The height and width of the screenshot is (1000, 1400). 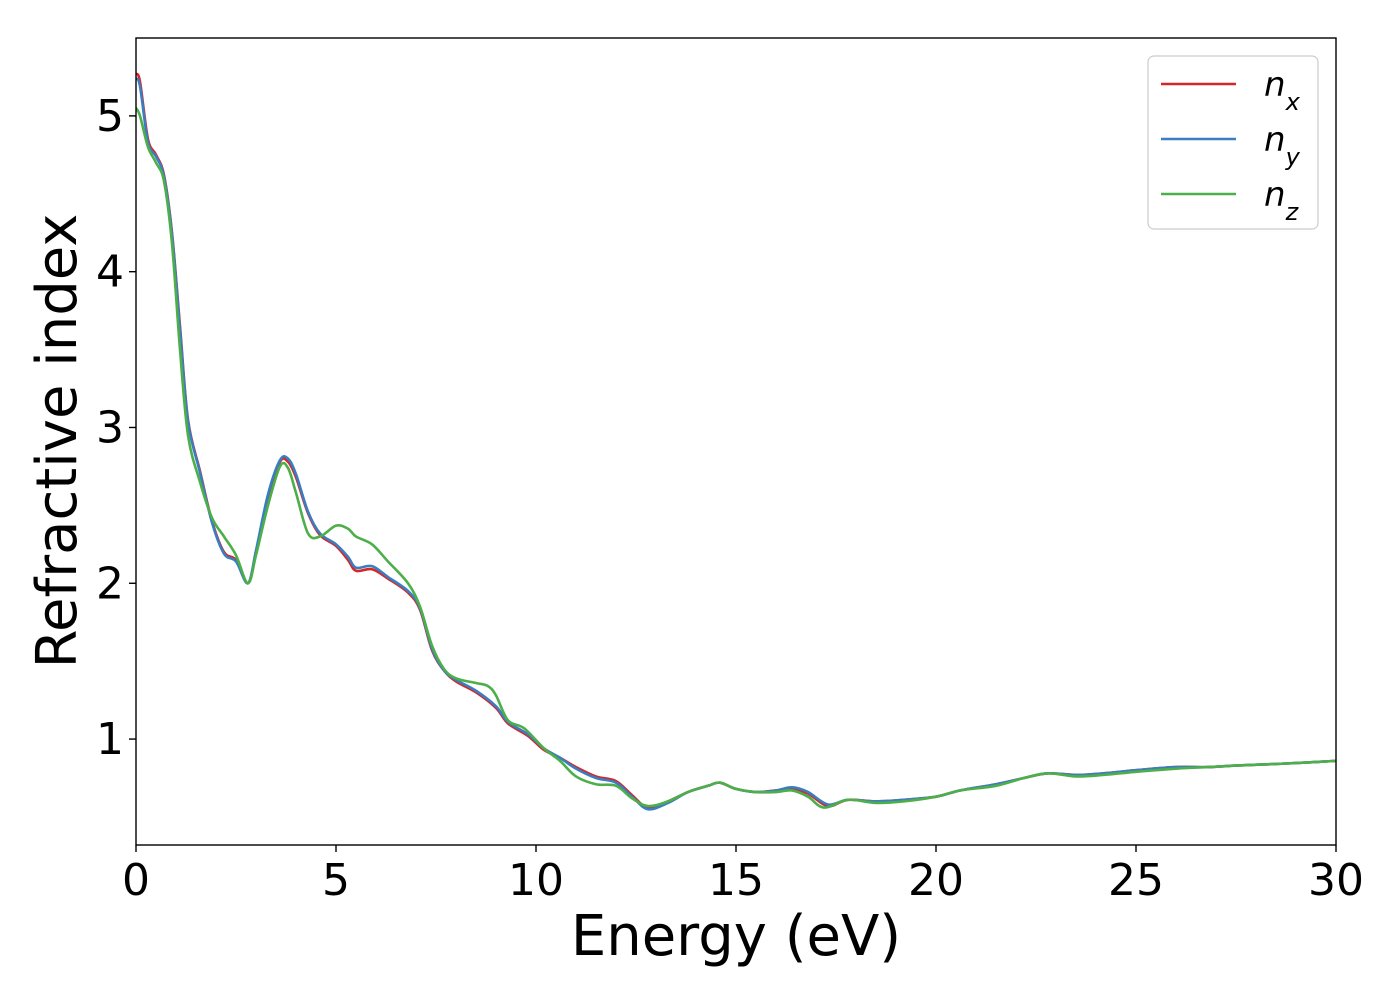 What do you see at coordinates (110, 427) in the screenshot?
I see `y-tick-label: 3` at bounding box center [110, 427].